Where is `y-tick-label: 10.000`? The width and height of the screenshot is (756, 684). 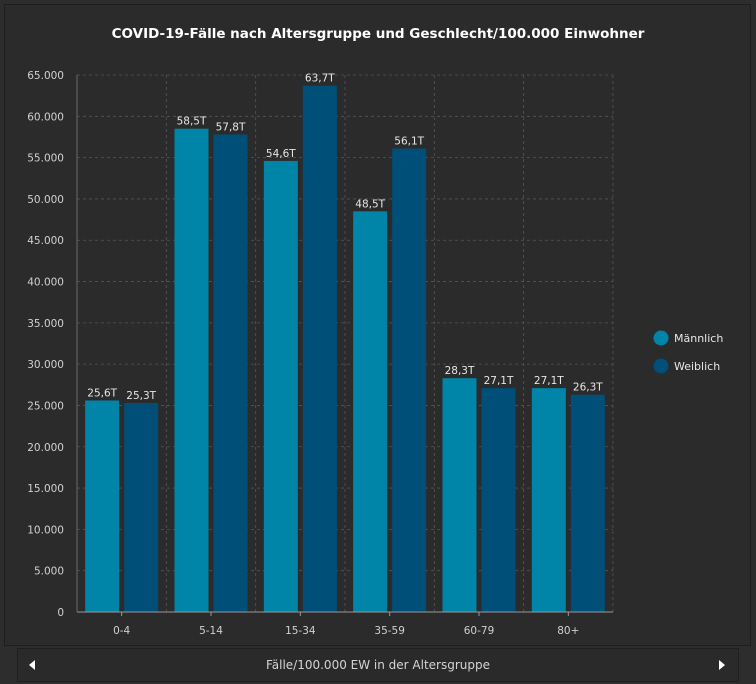
y-tick-label: 10.000 is located at coordinates (45, 530).